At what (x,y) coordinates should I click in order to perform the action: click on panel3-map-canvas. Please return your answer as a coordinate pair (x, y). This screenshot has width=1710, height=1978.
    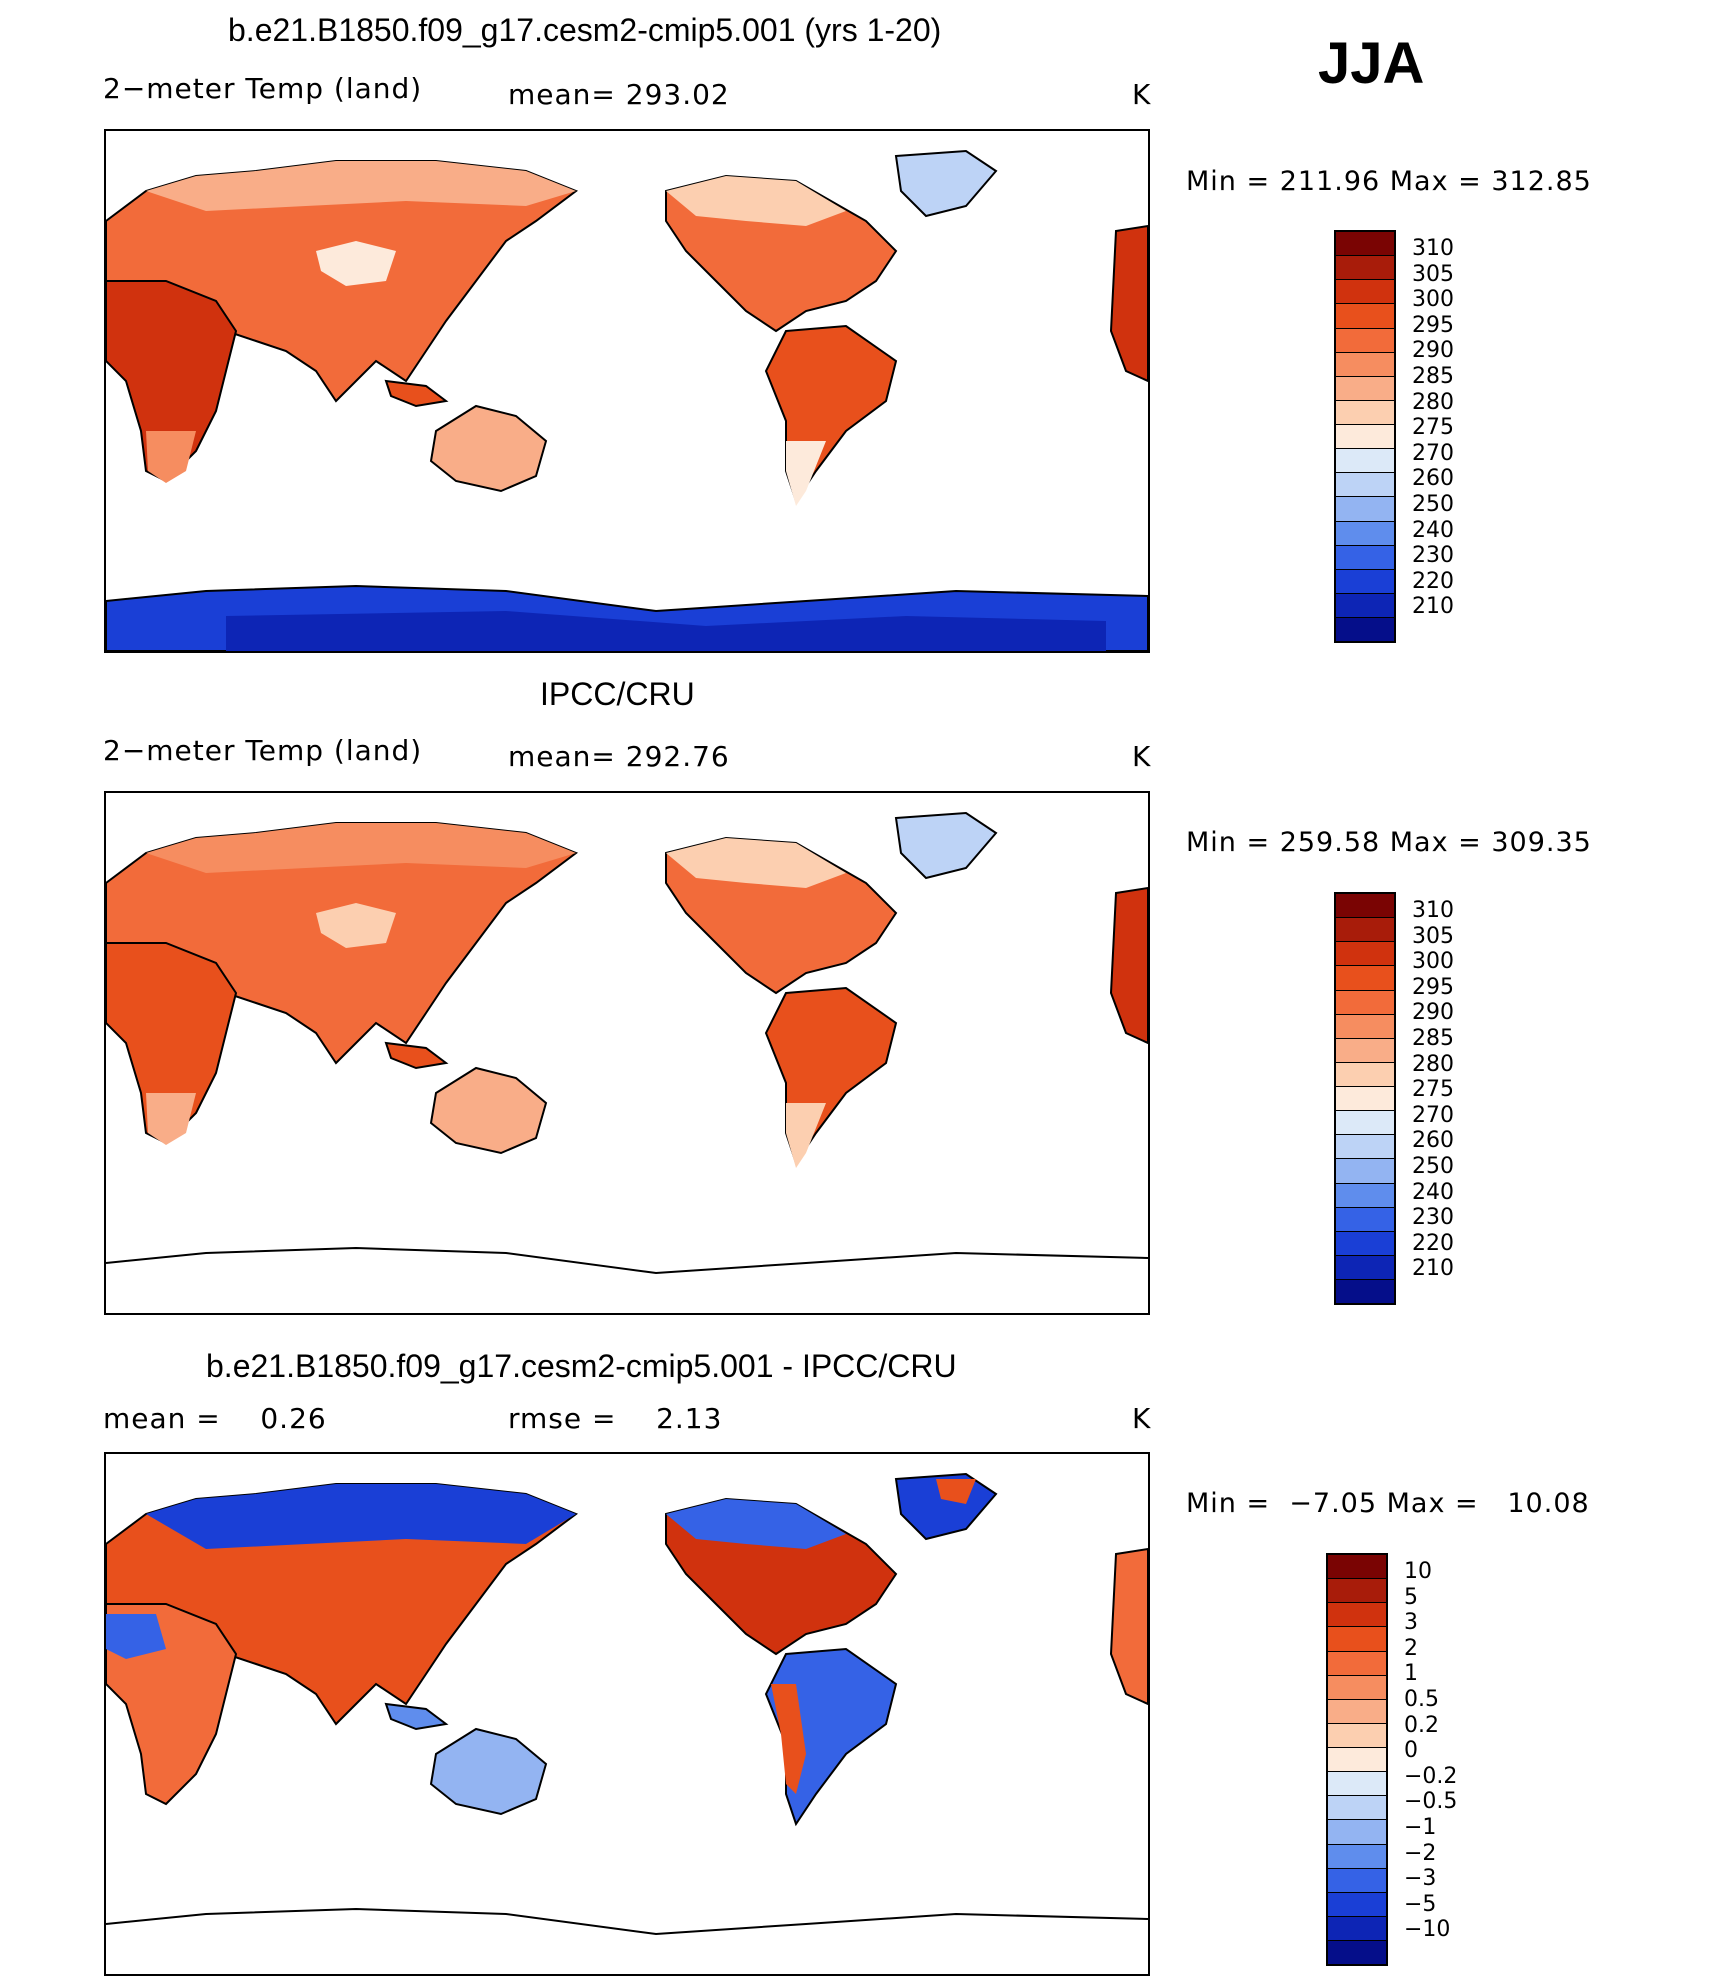
    Looking at the image, I should click on (627, 1704).